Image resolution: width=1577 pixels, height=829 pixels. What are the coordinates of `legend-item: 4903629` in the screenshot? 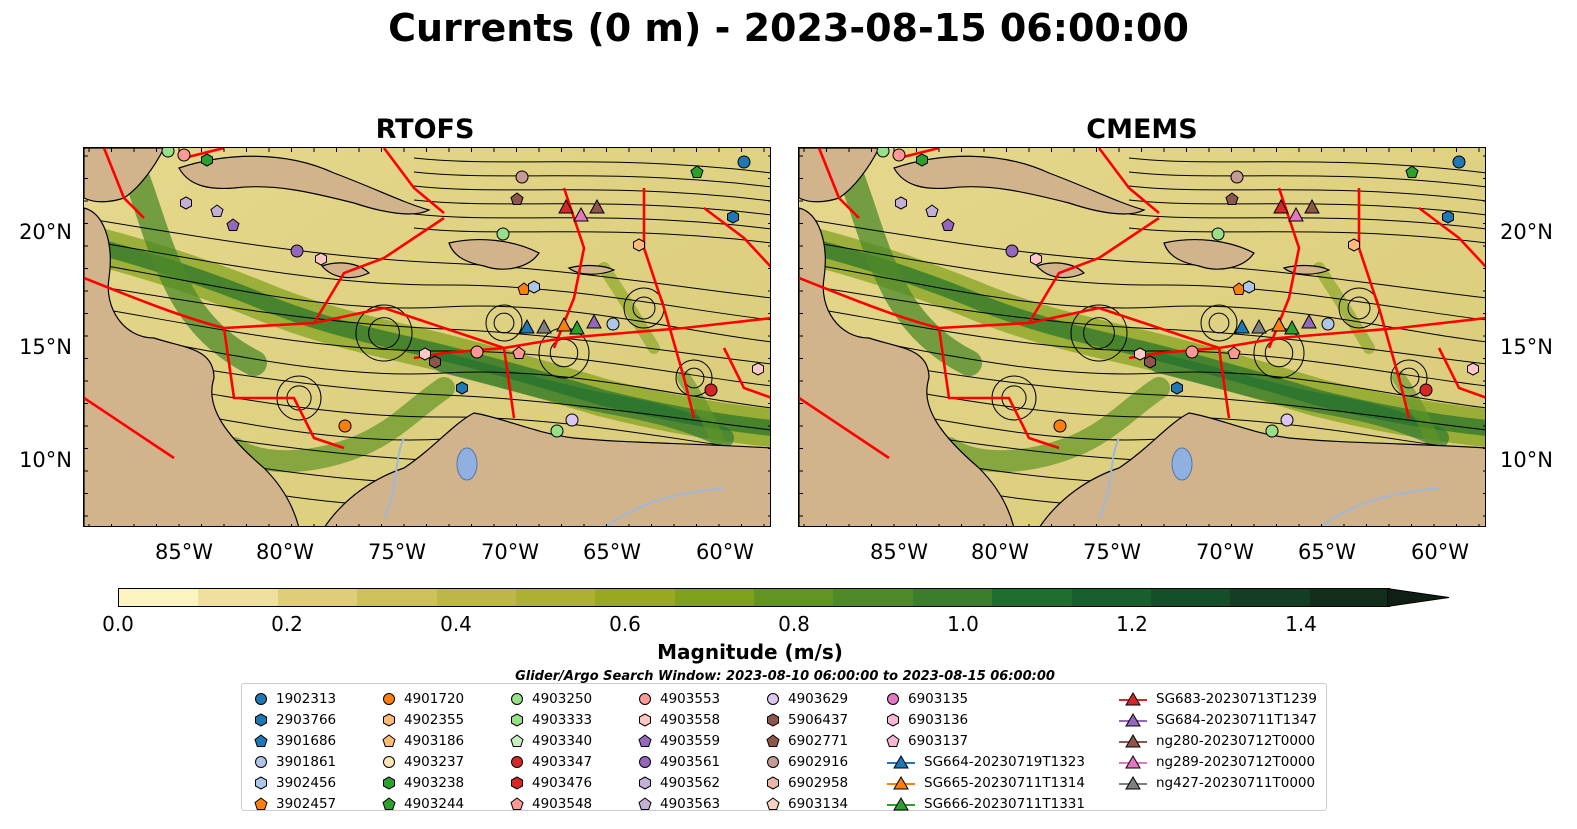 It's located at (807, 698).